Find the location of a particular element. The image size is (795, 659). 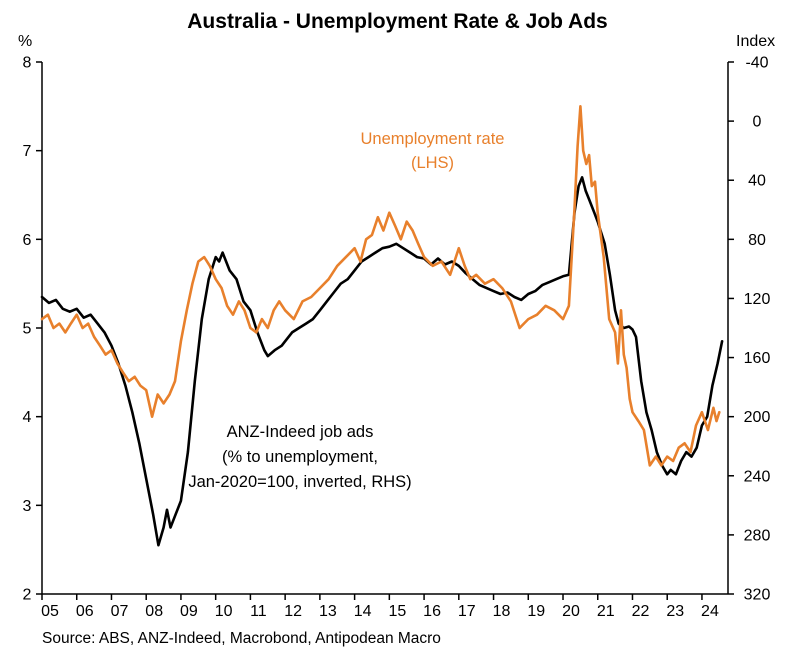

x-axis-tick-label: 24 is located at coordinates (710, 611).